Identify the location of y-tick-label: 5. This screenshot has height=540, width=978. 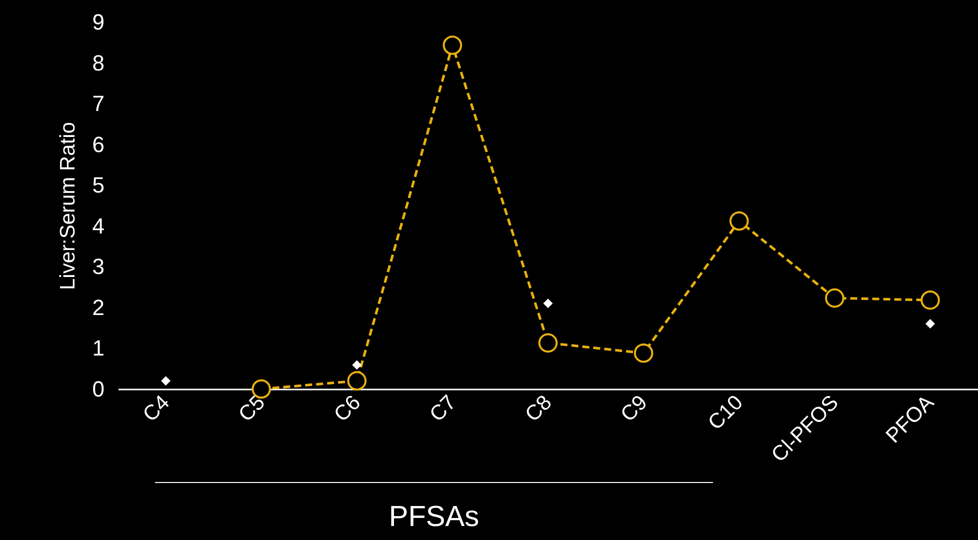
(98, 185).